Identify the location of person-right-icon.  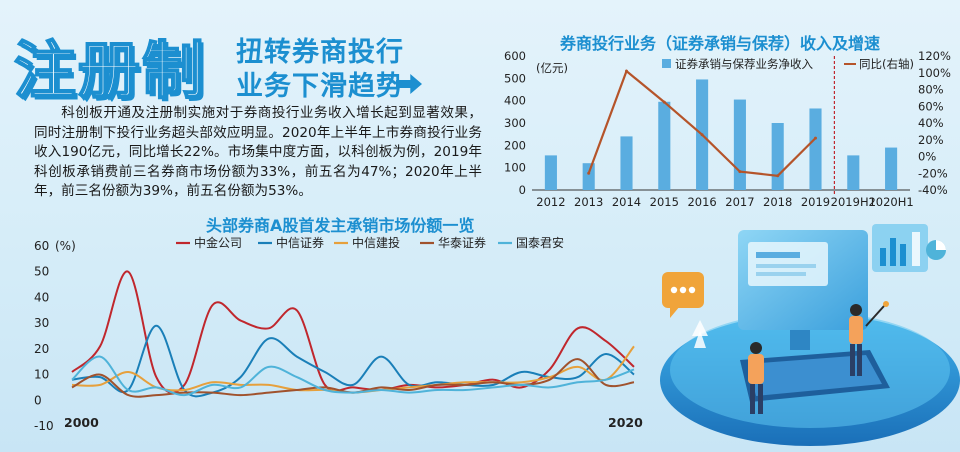
(856, 310).